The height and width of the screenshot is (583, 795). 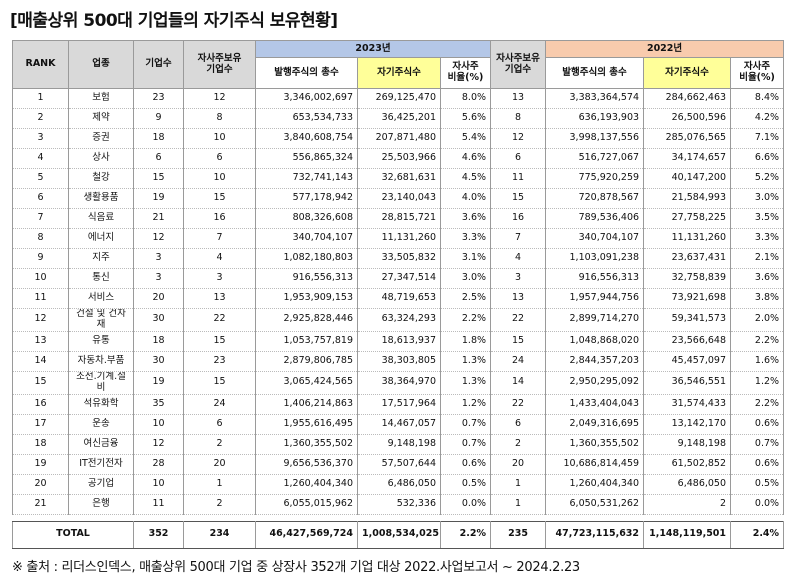 What do you see at coordinates (465, 258) in the screenshot?
I see `table-cell: 3.1%` at bounding box center [465, 258].